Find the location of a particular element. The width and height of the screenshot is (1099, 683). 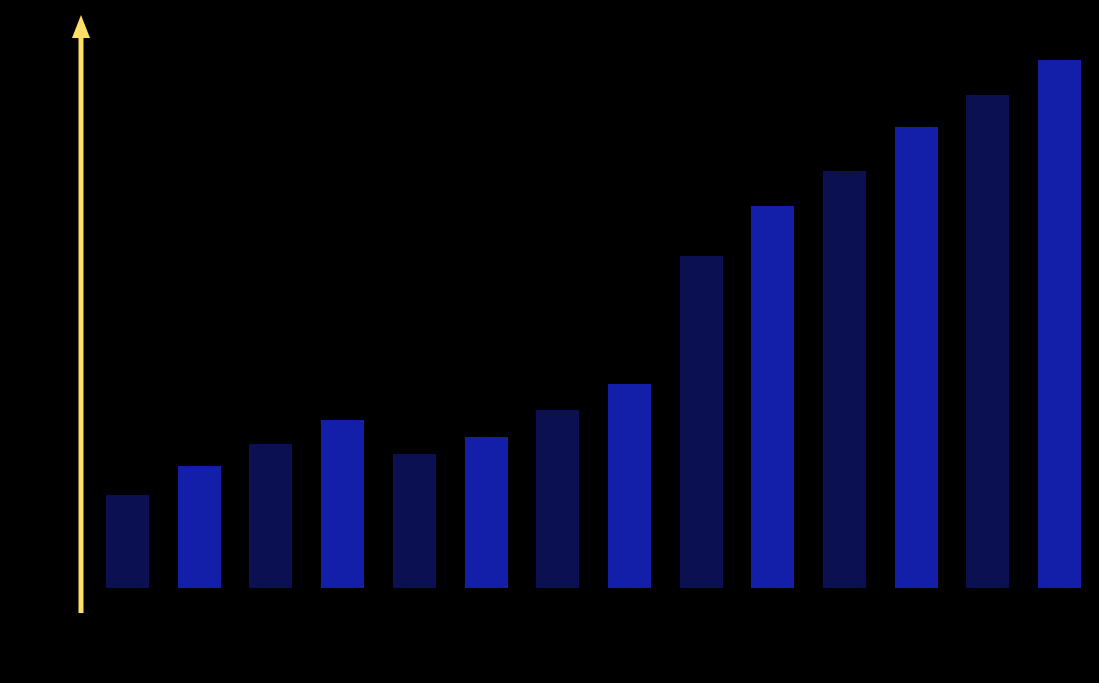

bar-1: 98 is located at coordinates (127, 541).